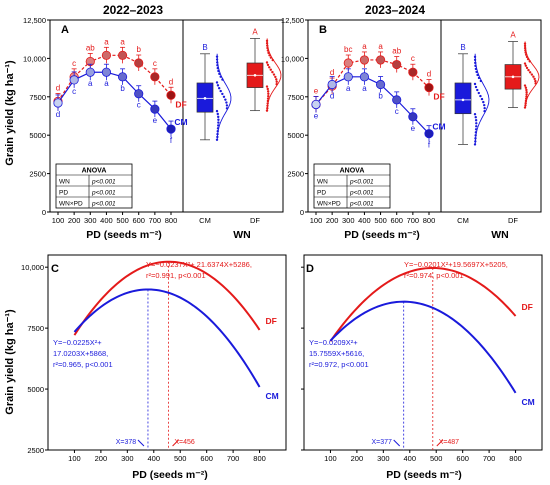 This screenshot has height=485, width=550. Describe the element at coordinates (167, 298) in the screenshot. I see `fit-curve-df` at that location.